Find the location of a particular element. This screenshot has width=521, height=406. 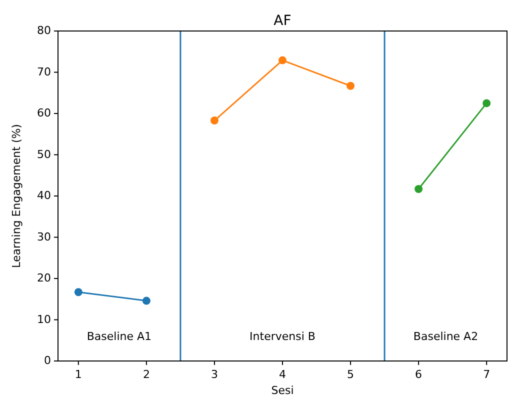

annotation: Intervensi B is located at coordinates (283, 337).